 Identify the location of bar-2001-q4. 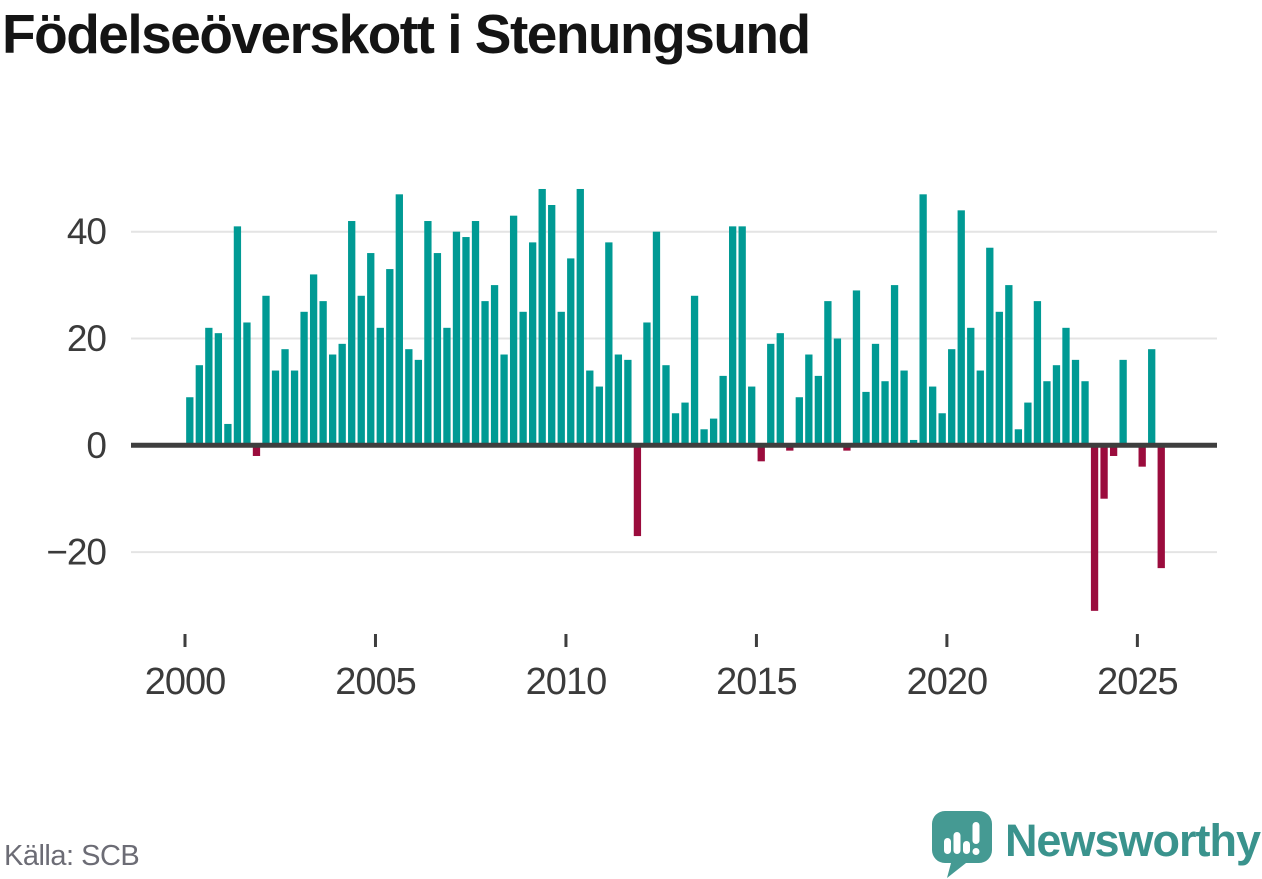
(256, 450).